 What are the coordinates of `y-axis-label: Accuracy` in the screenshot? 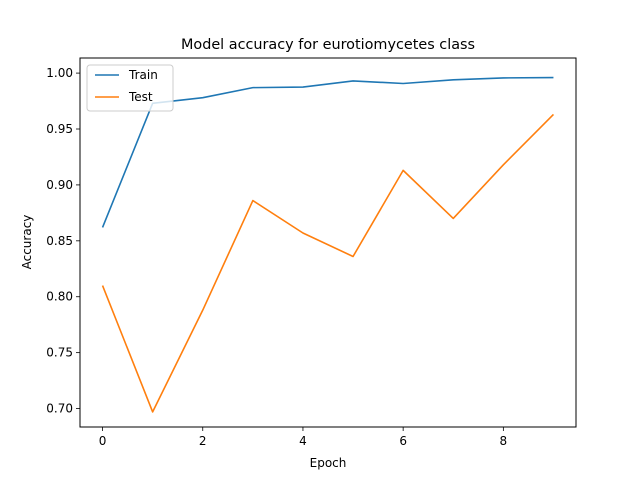 It's located at (27, 242).